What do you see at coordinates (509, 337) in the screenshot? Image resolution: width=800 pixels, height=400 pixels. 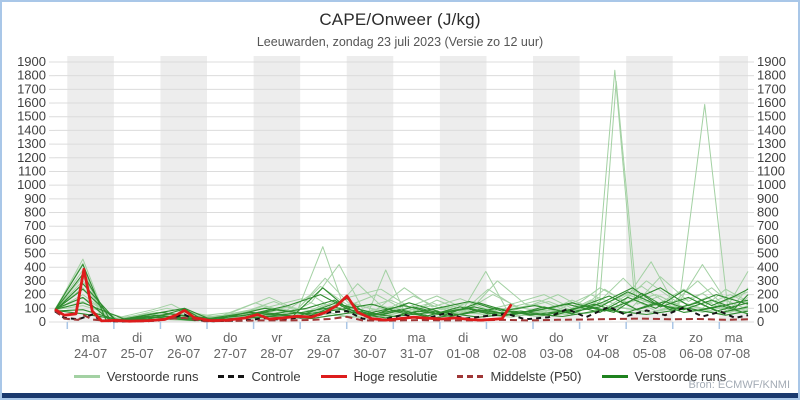 I see `x-axis-day-label: wo` at bounding box center [509, 337].